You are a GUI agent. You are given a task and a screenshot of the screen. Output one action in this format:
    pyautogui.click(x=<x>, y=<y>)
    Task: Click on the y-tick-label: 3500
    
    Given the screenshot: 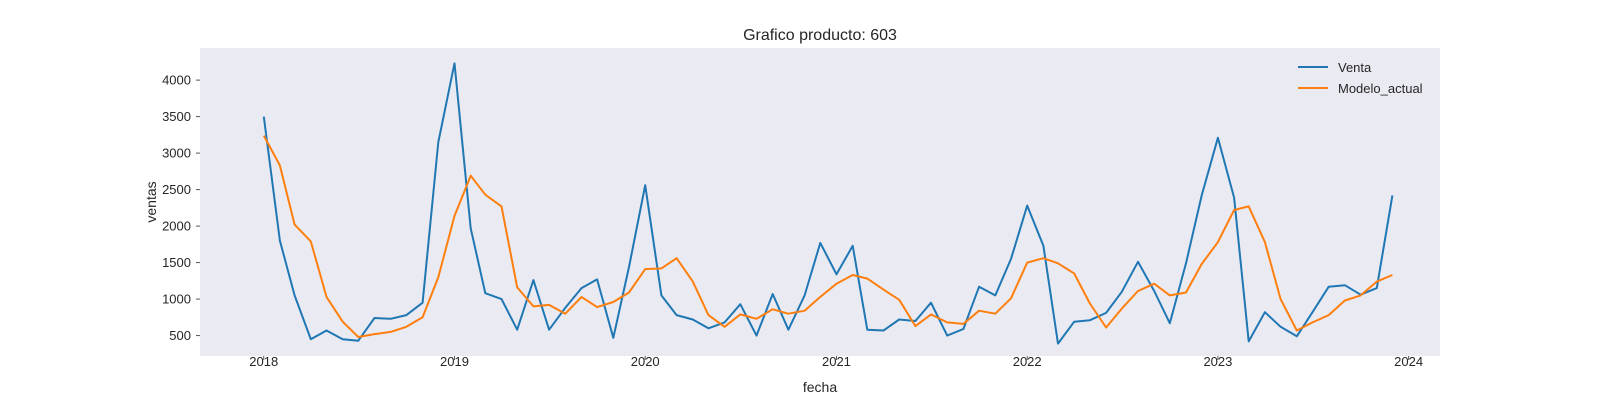 What is the action you would take?
    pyautogui.click(x=176, y=116)
    